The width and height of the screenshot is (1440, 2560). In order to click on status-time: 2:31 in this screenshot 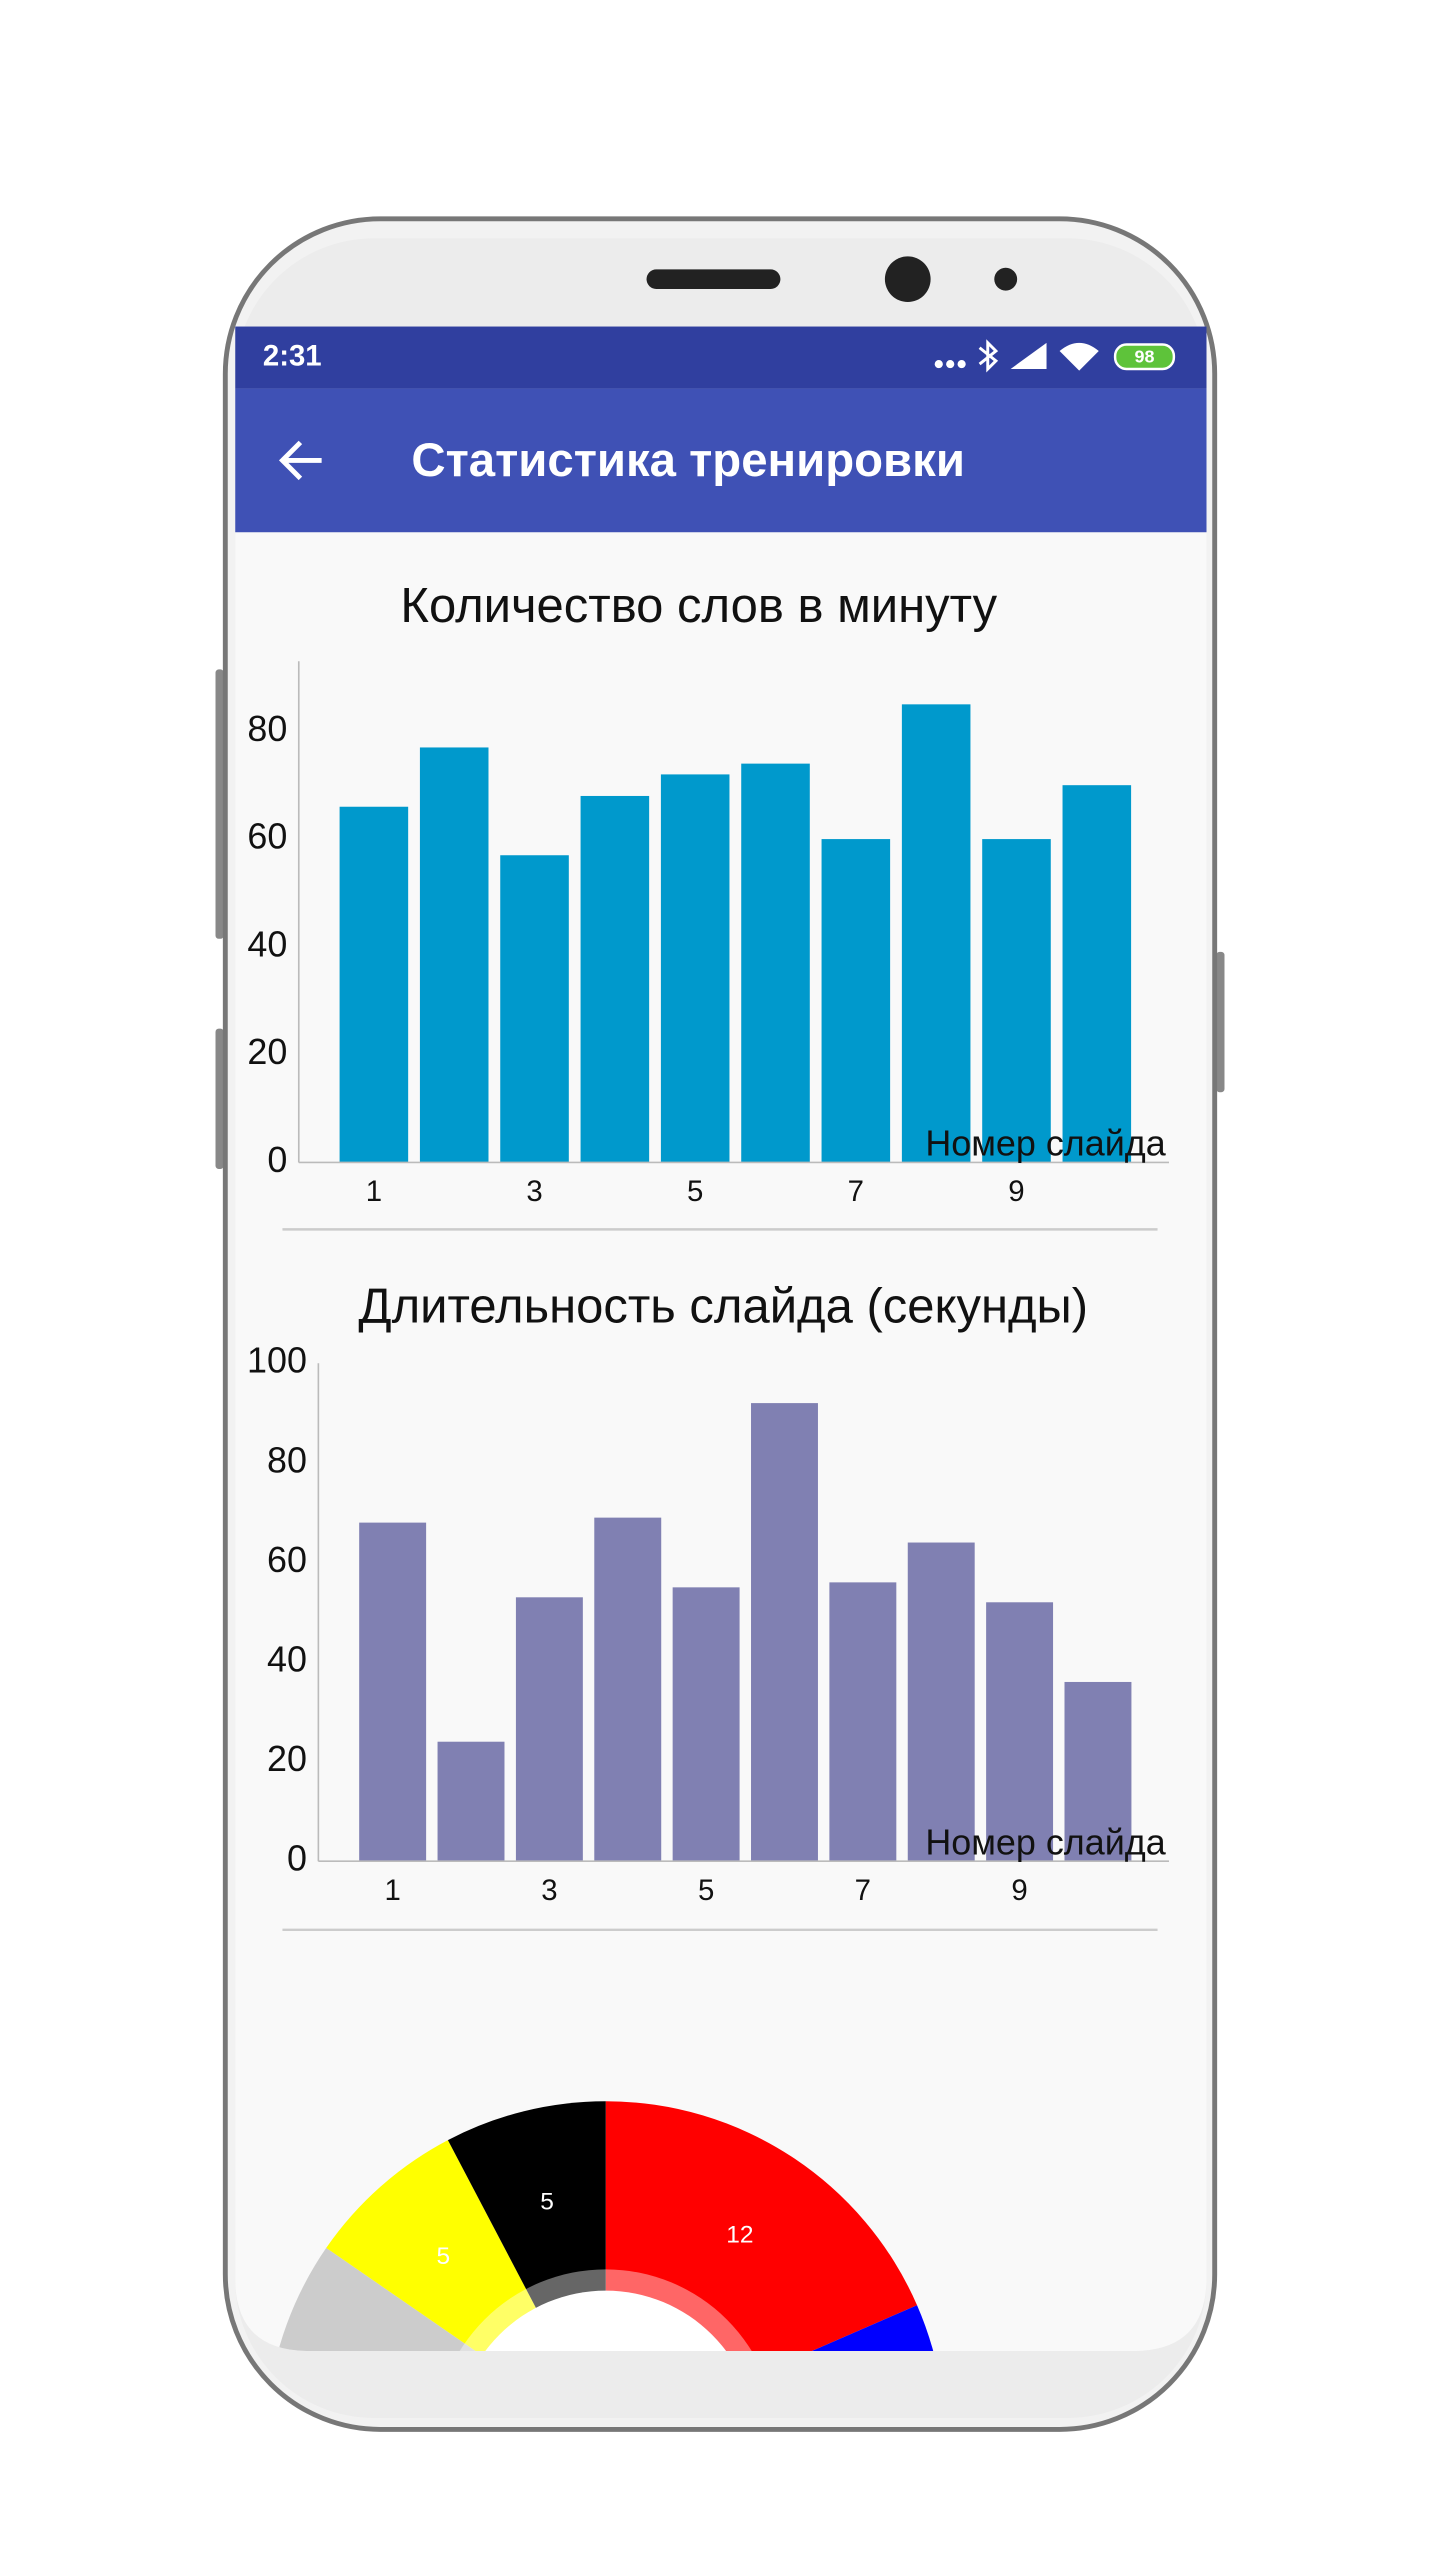, I will do `click(292, 355)`.